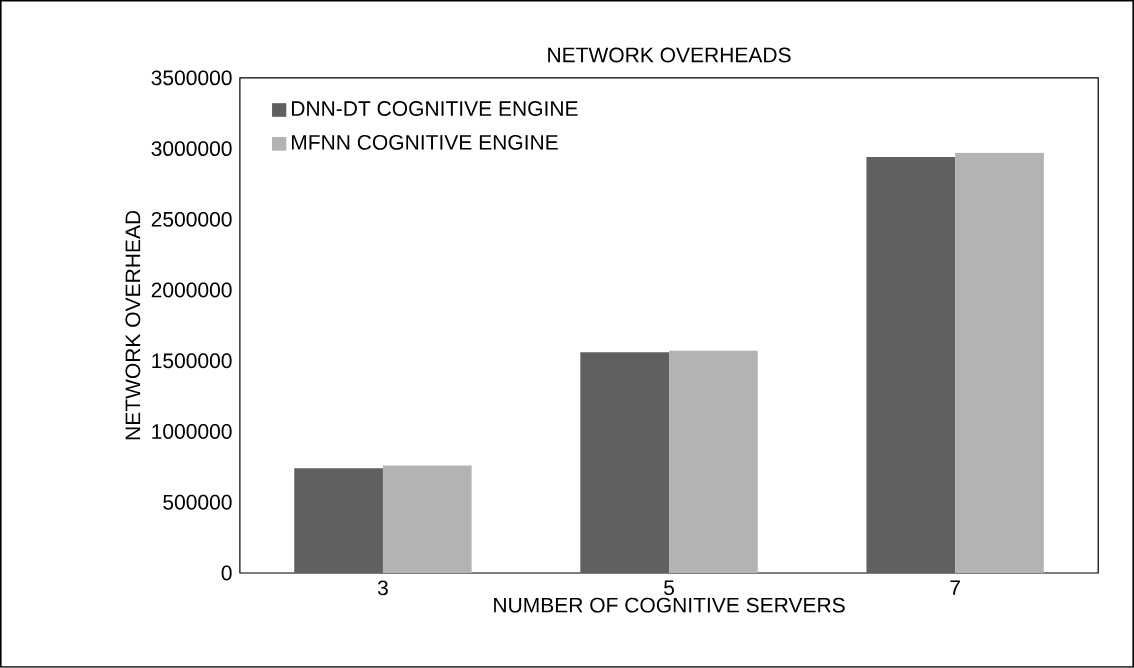  What do you see at coordinates (226, 573) in the screenshot?
I see `y-tick-label: 0` at bounding box center [226, 573].